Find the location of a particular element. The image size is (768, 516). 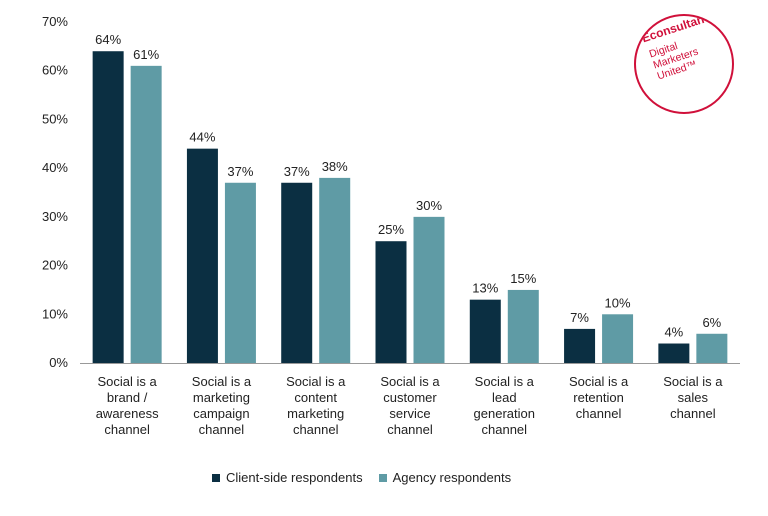

category-label: brand / is located at coordinates (127, 397).